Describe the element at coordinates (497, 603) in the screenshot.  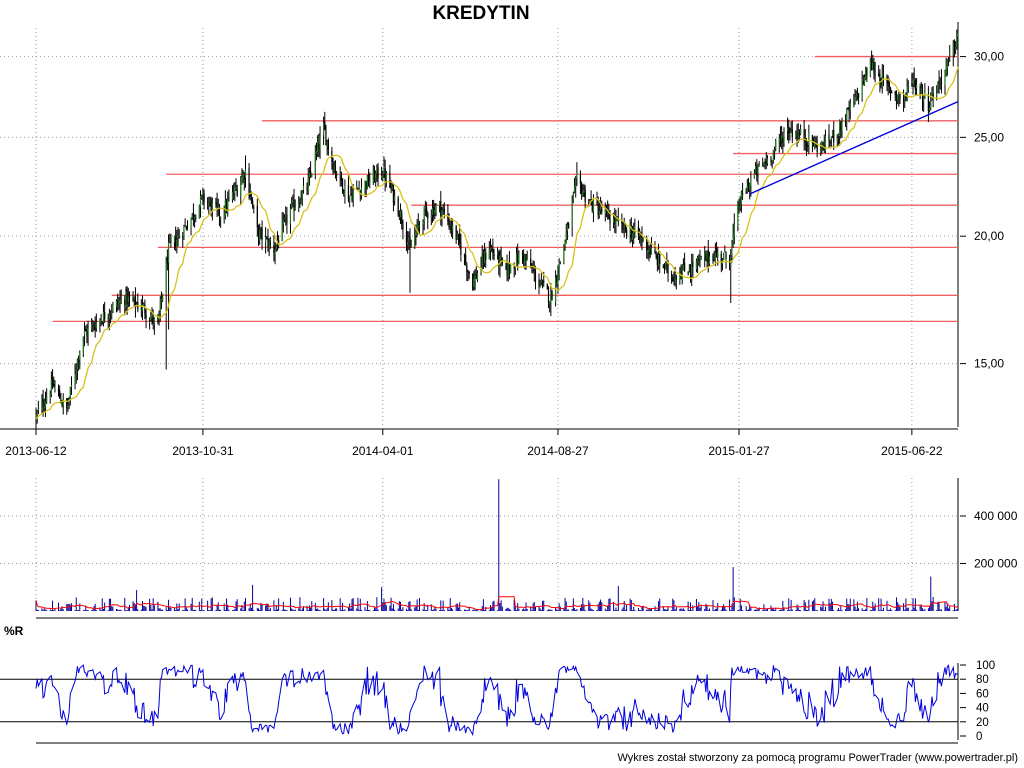
I see `volume-average-line` at that location.